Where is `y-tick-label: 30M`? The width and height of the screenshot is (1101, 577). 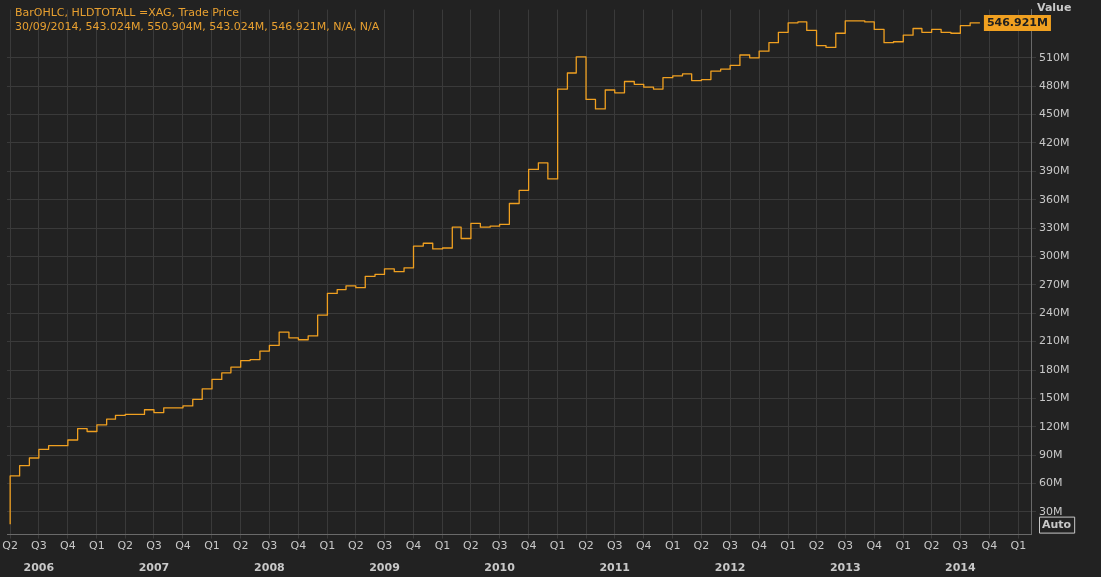
y-tick-label: 30M is located at coordinates (1051, 511).